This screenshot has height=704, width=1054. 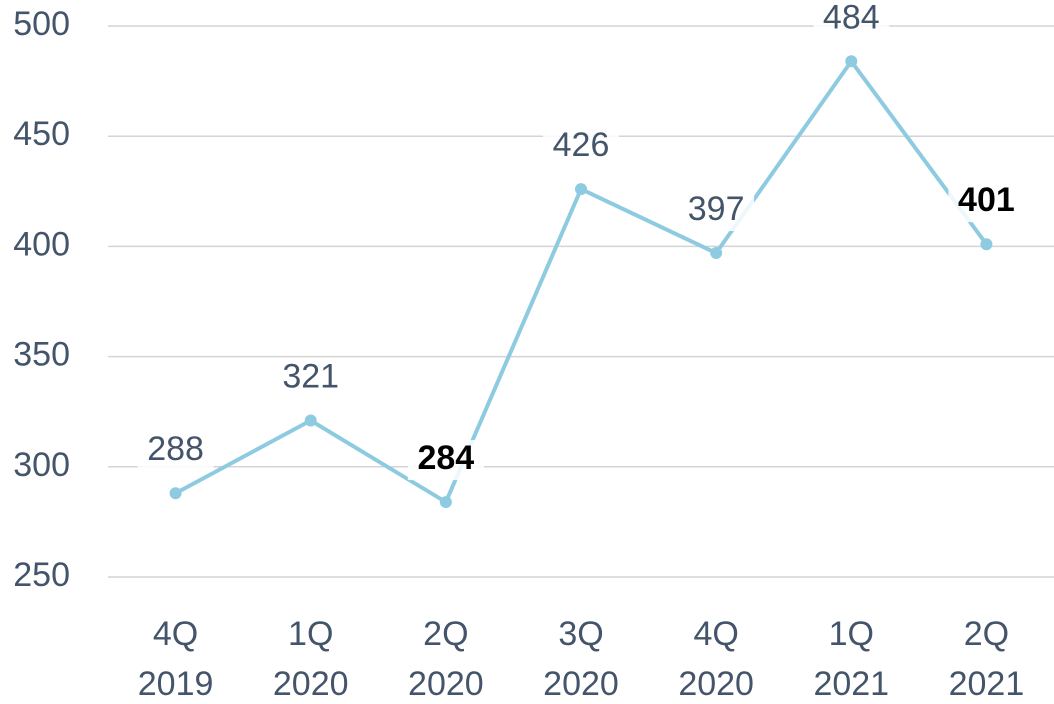 I want to click on y-tick-label: 500, so click(x=41, y=24).